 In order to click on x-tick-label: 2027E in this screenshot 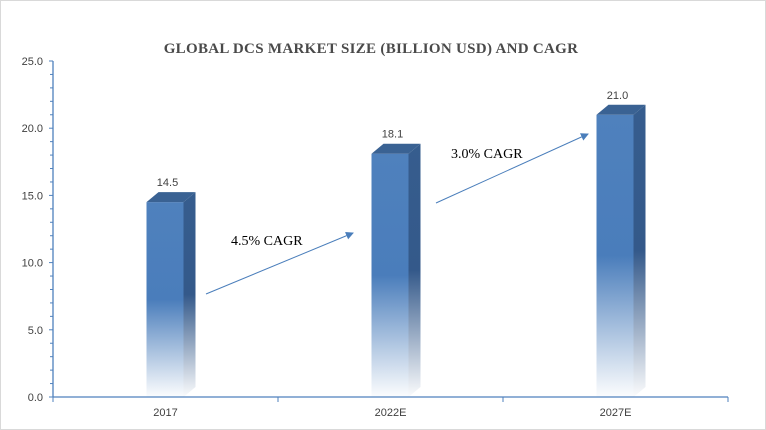, I will do `click(616, 413)`.